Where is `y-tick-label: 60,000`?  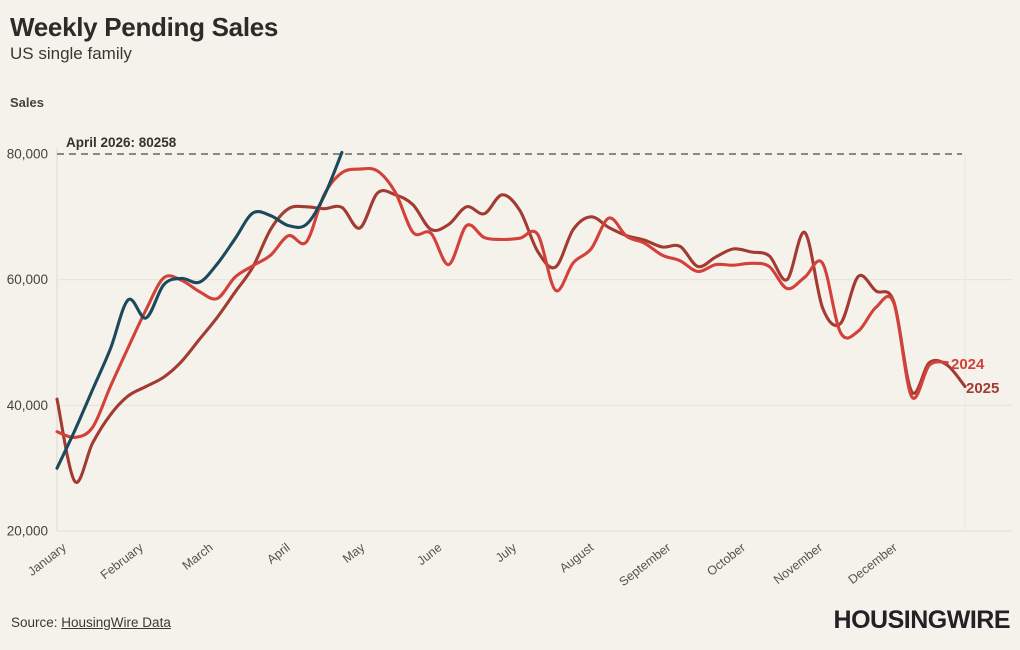 y-tick-label: 60,000 is located at coordinates (27, 279).